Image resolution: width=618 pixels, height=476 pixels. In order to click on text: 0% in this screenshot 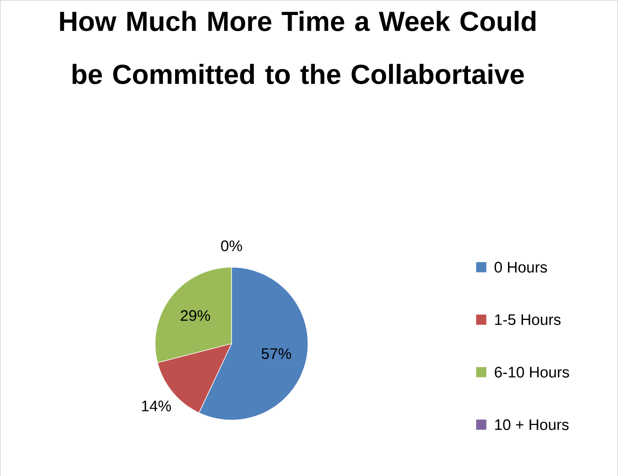, I will do `click(231, 246)`.